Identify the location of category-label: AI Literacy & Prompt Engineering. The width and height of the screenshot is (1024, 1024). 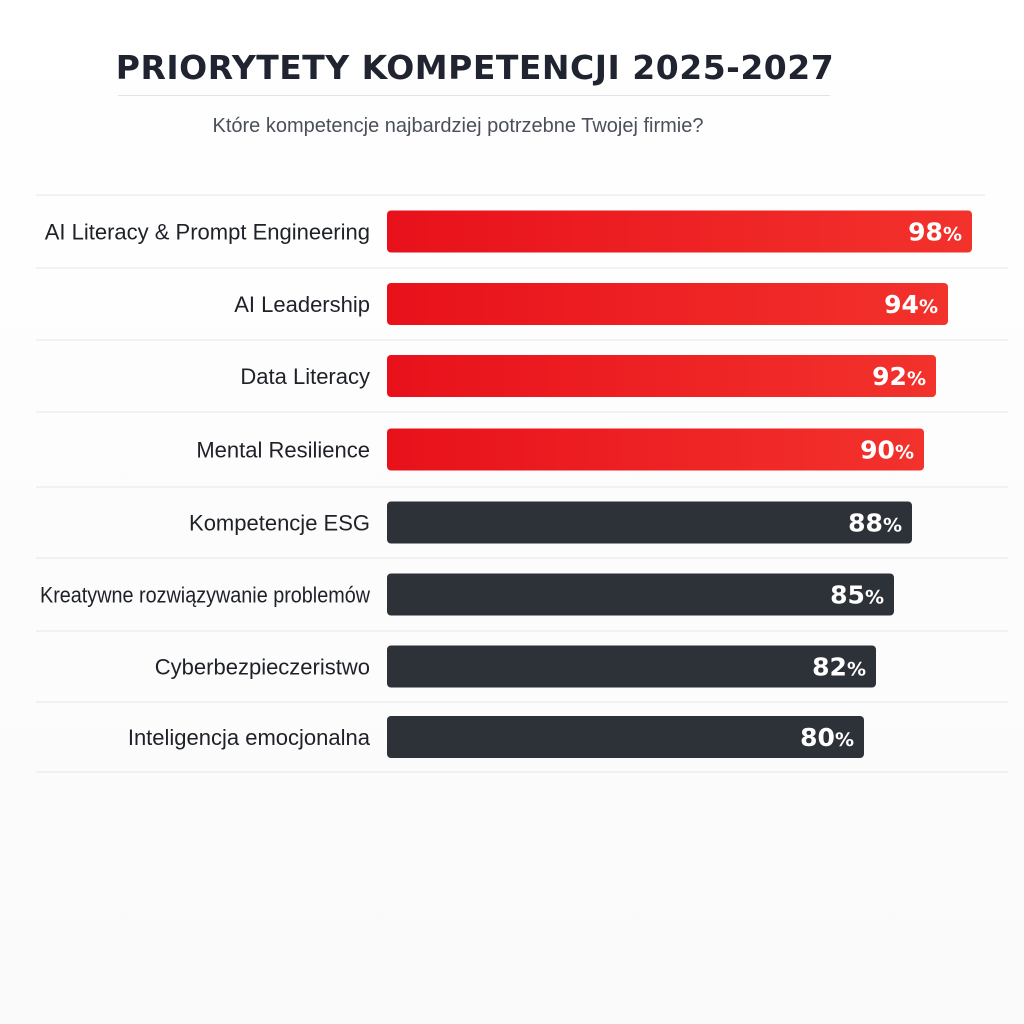
(207, 232).